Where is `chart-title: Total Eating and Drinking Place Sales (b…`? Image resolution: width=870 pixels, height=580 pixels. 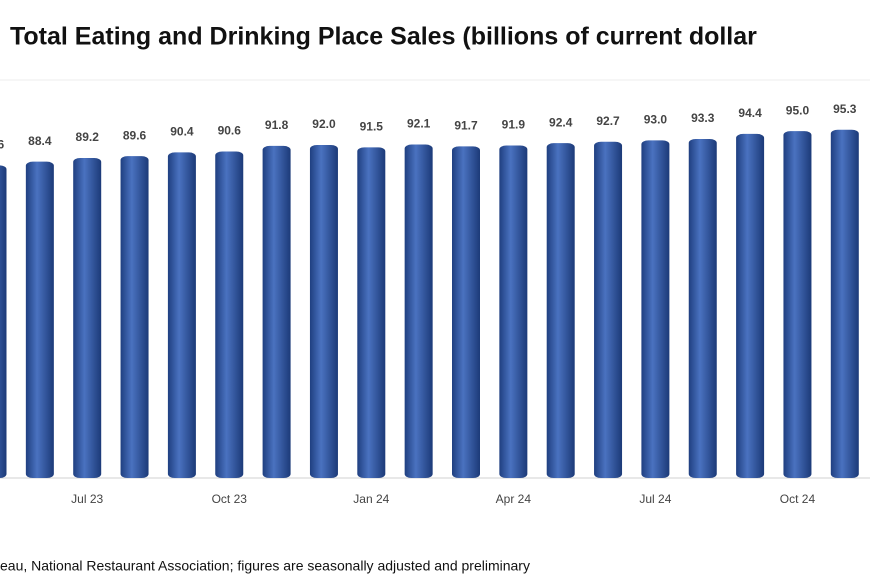
chart-title: Total Eating and Drinking Place Sales (b… is located at coordinates (383, 37).